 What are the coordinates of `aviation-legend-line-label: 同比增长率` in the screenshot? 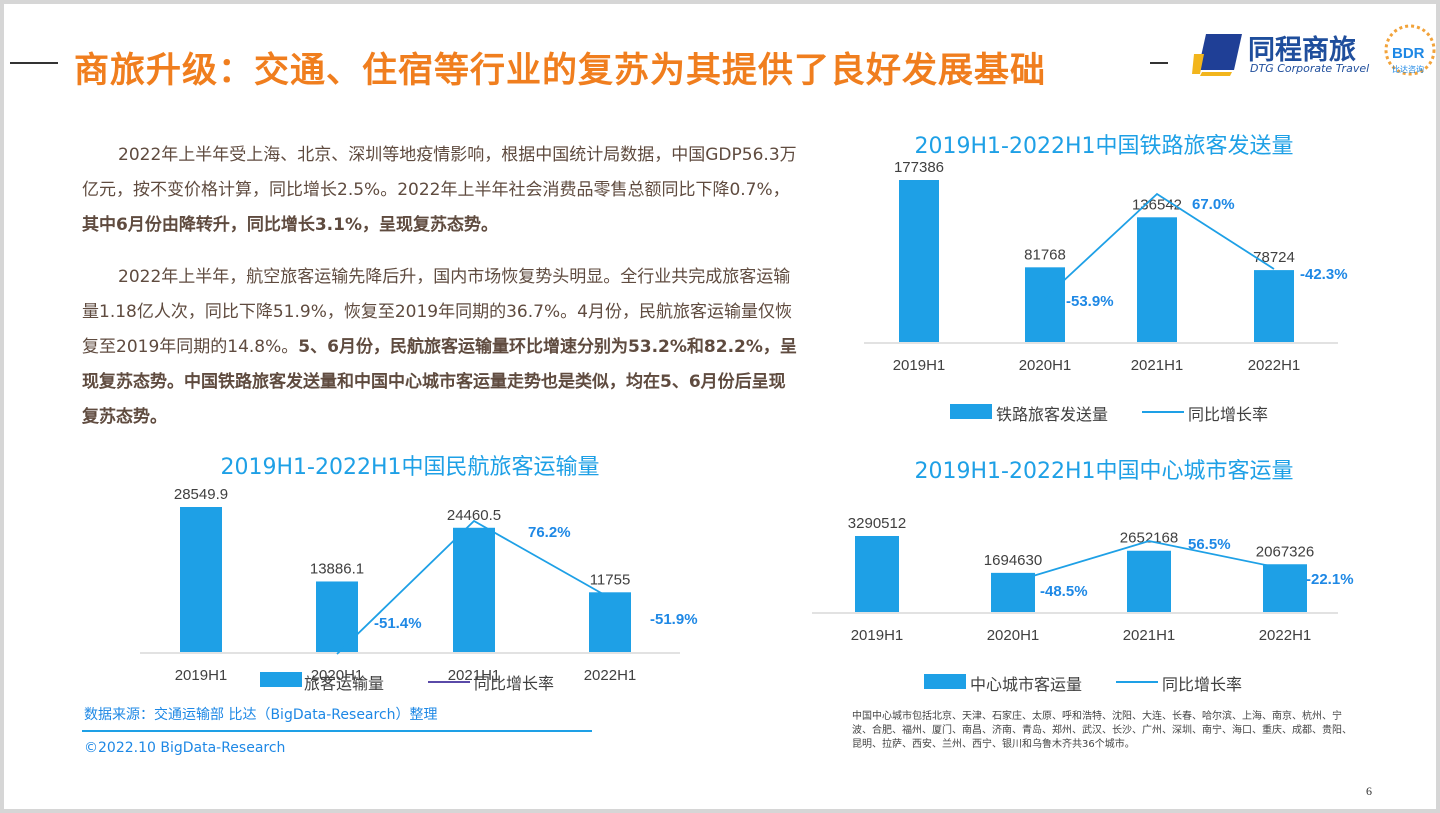 It's located at (514, 683).